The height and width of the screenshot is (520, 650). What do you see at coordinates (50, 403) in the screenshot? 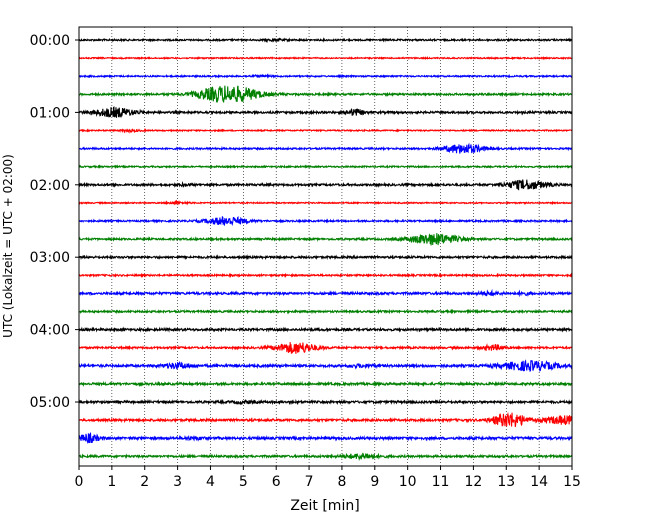
I see `y-tick-label: 05:00` at bounding box center [50, 403].